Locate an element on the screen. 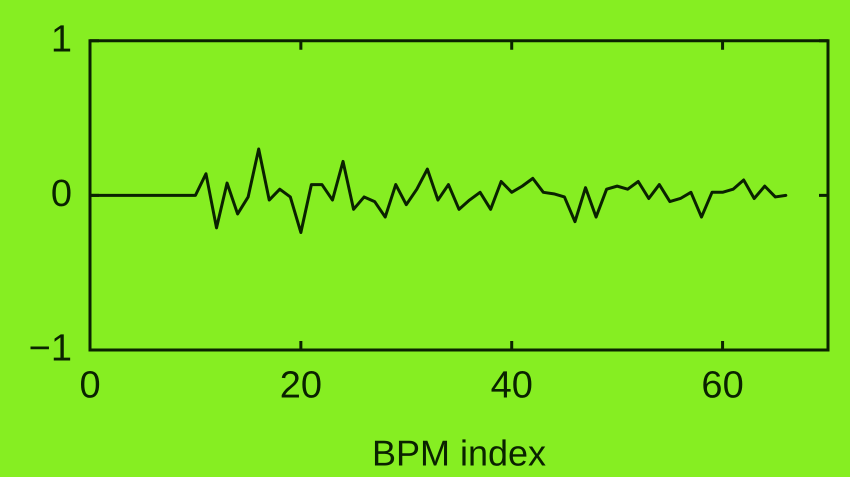 This screenshot has width=850, height=477. x-tick-label: 0 is located at coordinates (90, 385).